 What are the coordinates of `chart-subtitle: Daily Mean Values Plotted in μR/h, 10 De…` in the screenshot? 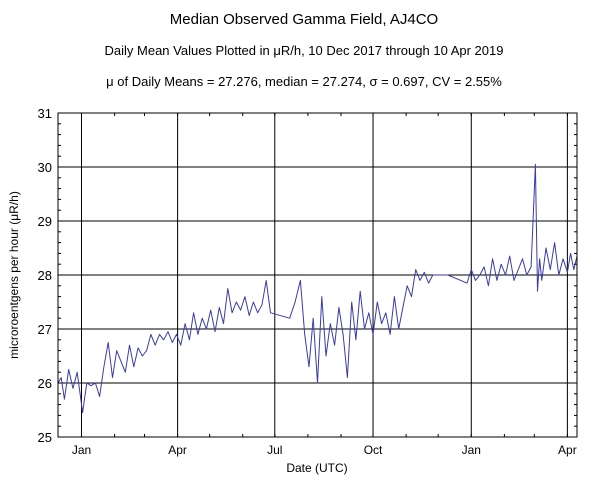 It's located at (304, 50).